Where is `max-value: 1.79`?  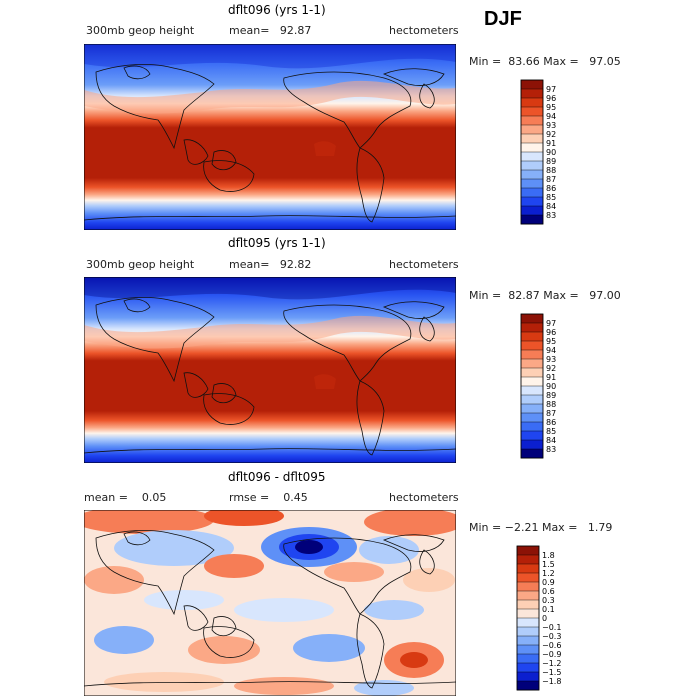 max-value: 1.79 is located at coordinates (600, 527).